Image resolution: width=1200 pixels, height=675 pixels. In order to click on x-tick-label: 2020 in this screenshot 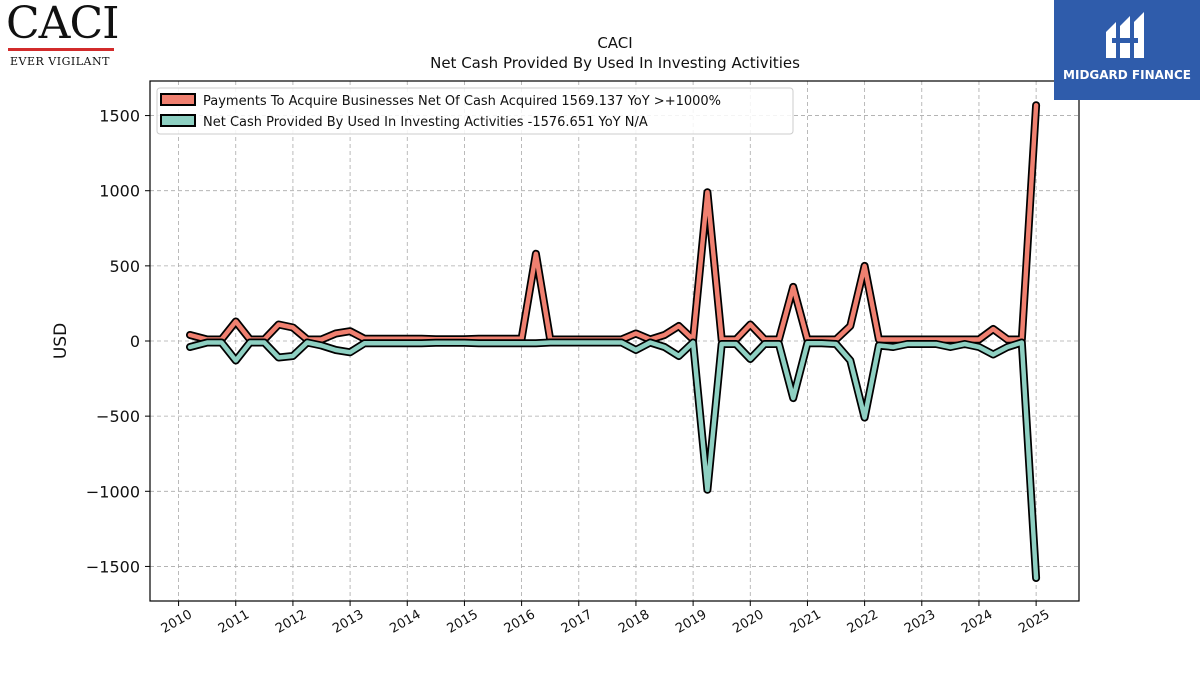, I will do `click(748, 622)`.